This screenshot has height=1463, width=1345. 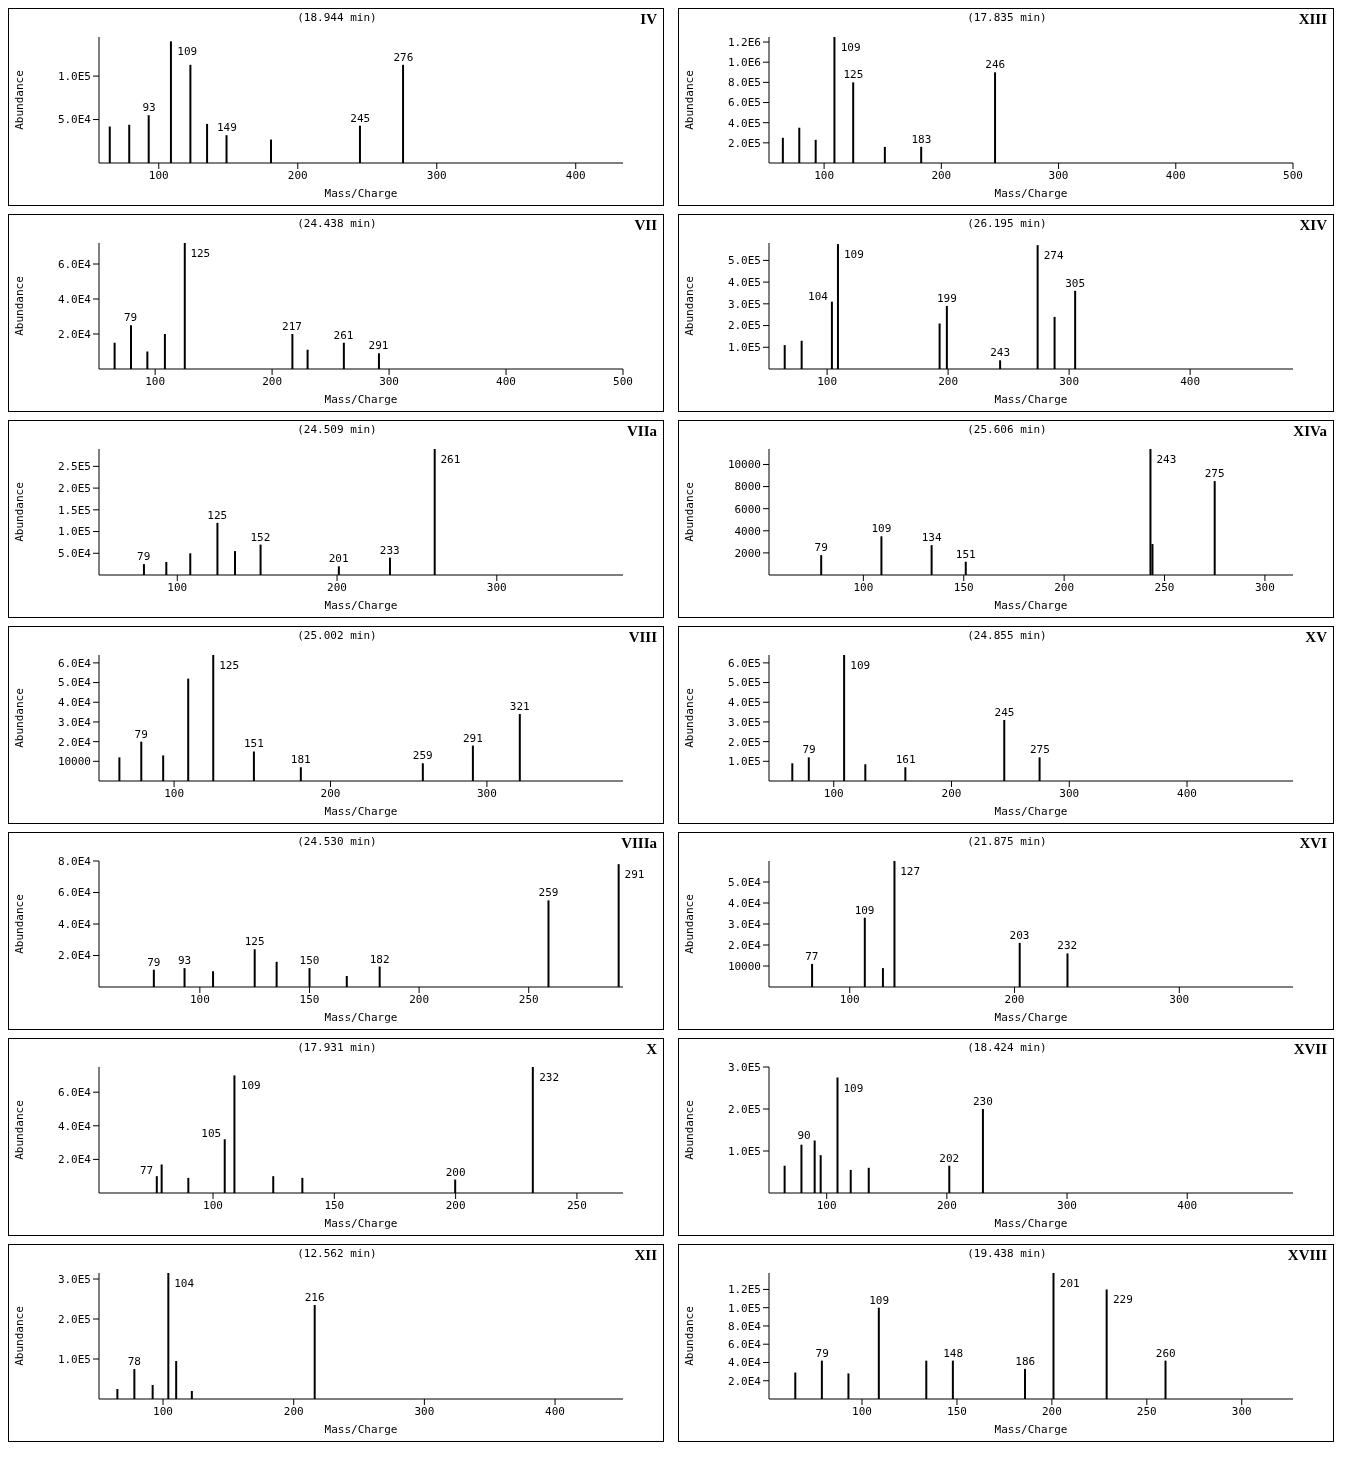 What do you see at coordinates (1313, 843) in the screenshot?
I see `text: XVI` at bounding box center [1313, 843].